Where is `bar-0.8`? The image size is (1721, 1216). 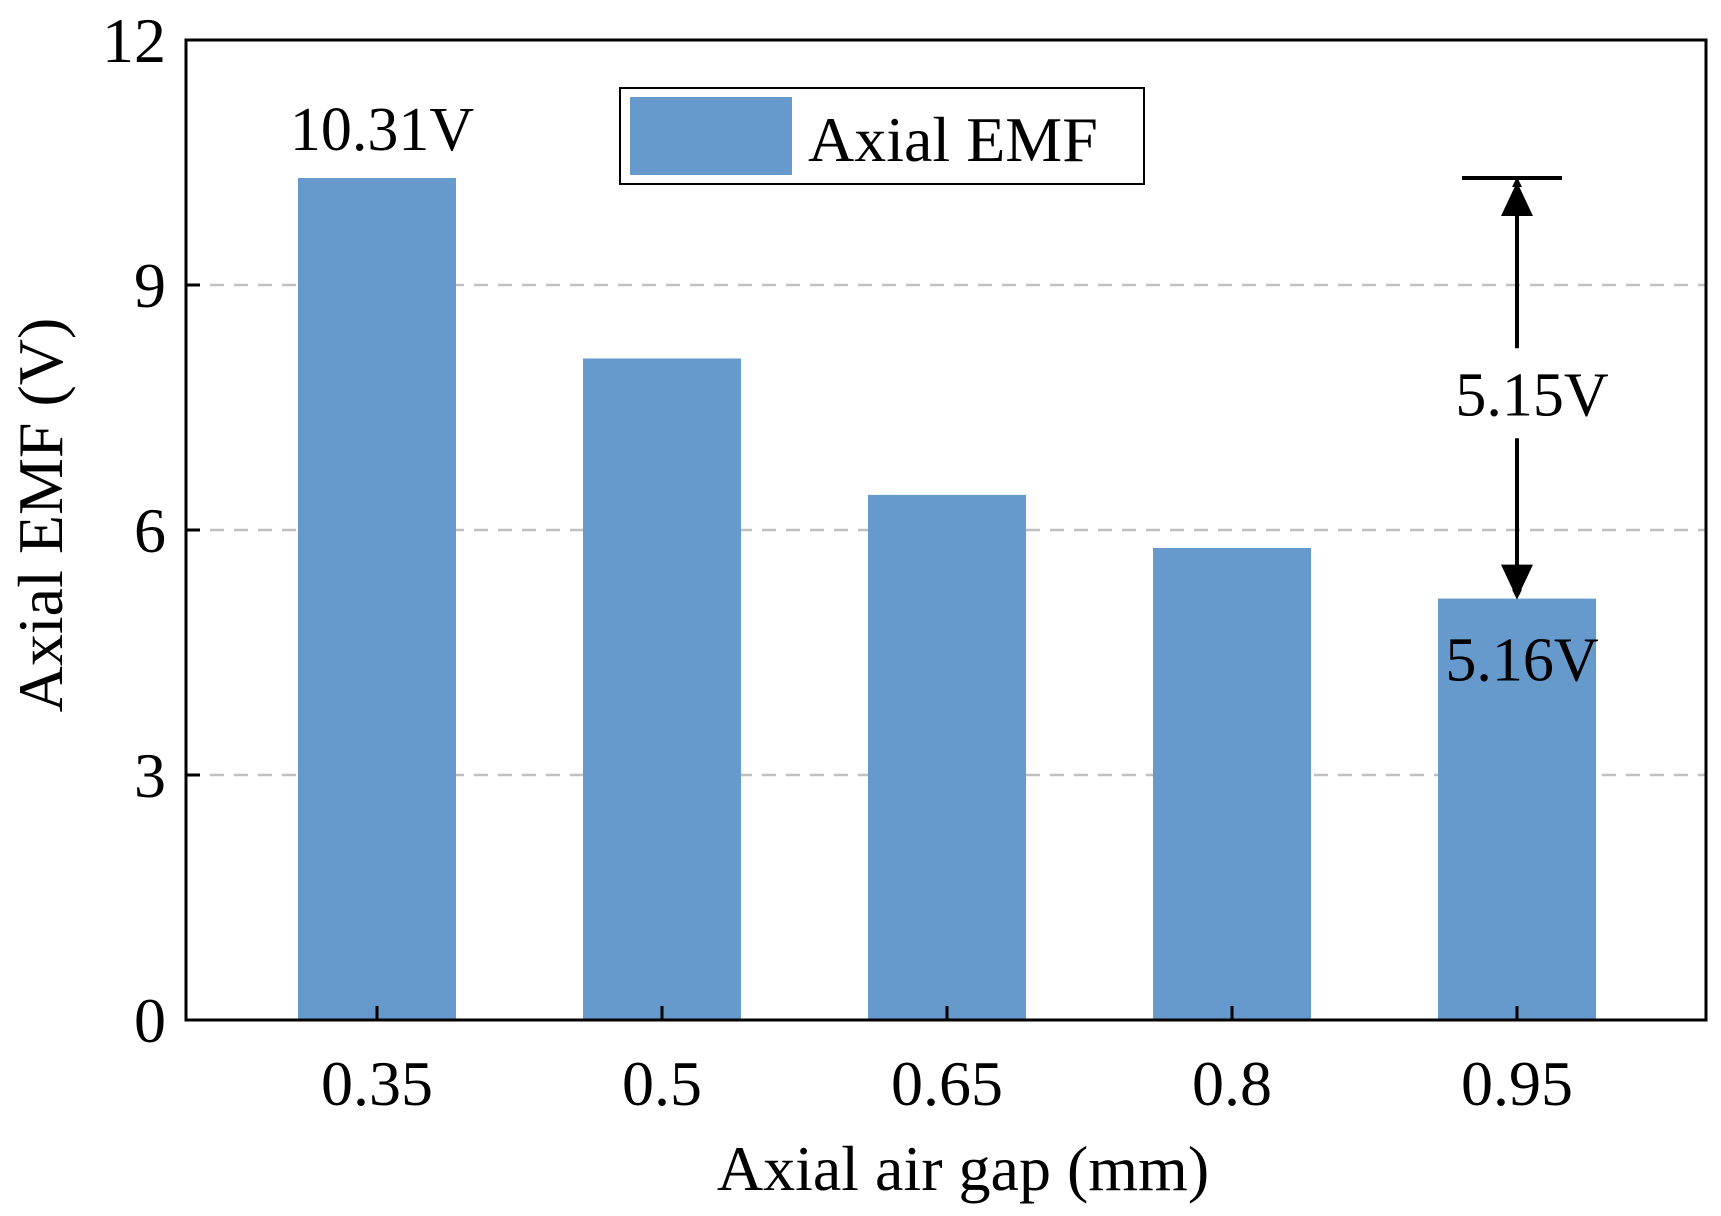 bar-0.8 is located at coordinates (1232, 783).